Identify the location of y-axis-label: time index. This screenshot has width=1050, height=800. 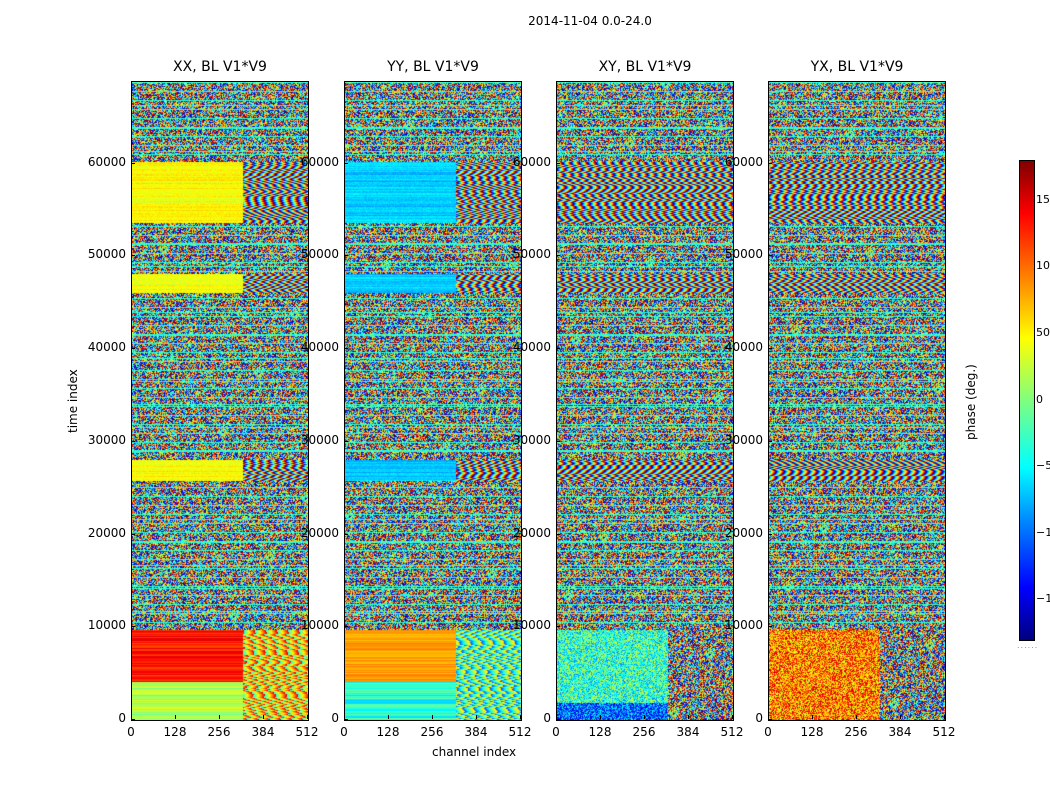
(73, 401).